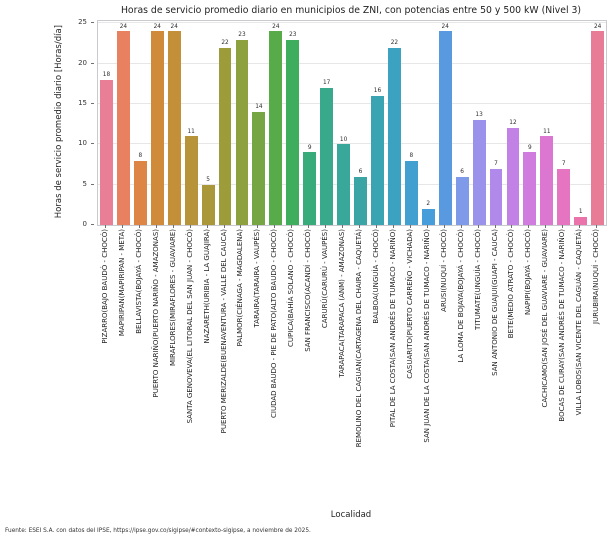  I want to click on x-tick-label: BELLAVISTA(BOJAYÁ - CHOCÓ), so click(138, 281).